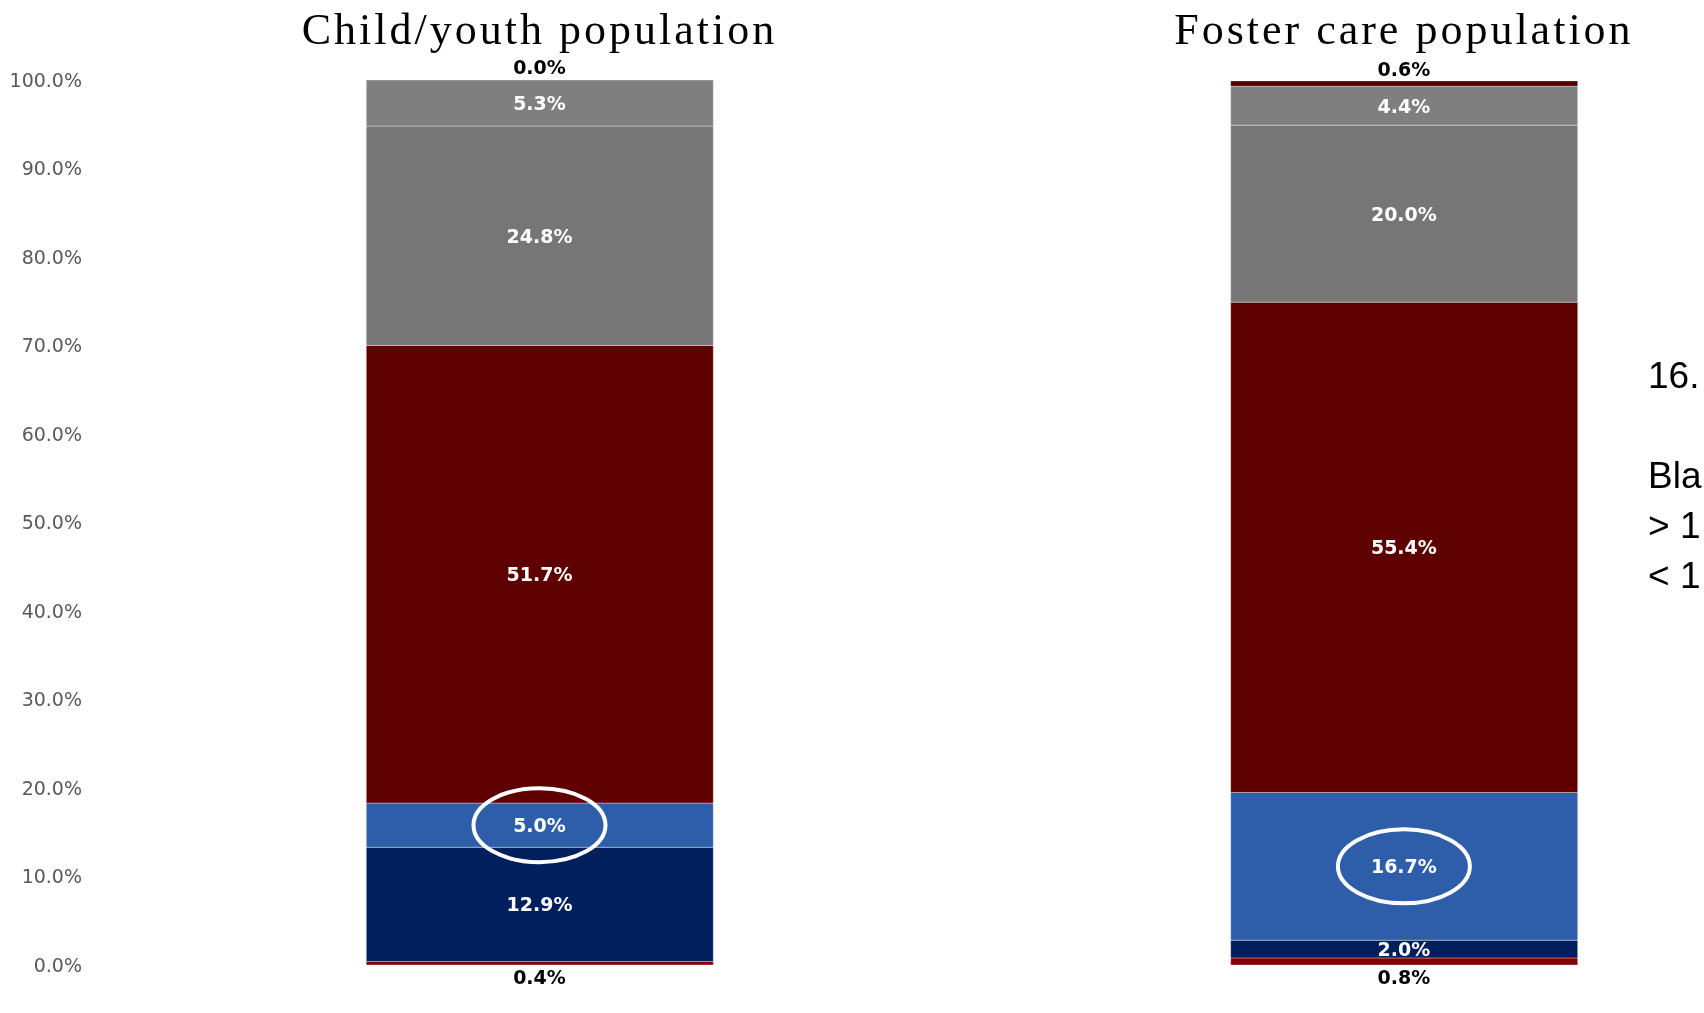  Describe the element at coordinates (57, 964) in the screenshot. I see `y-tick-label: 0.0%` at that location.